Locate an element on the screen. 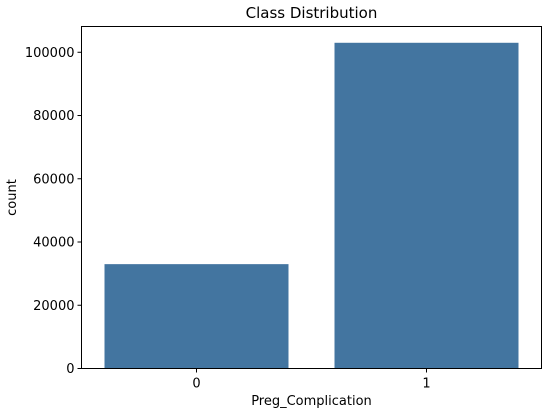 This screenshot has width=550, height=416. x-axis-title: Preg_Complication is located at coordinates (311, 401).